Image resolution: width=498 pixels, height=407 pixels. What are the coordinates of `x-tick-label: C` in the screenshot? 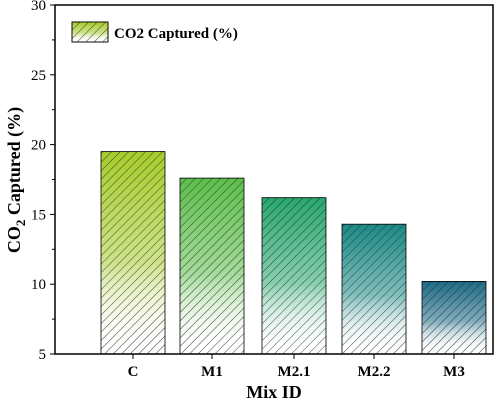 It's located at (133, 372).